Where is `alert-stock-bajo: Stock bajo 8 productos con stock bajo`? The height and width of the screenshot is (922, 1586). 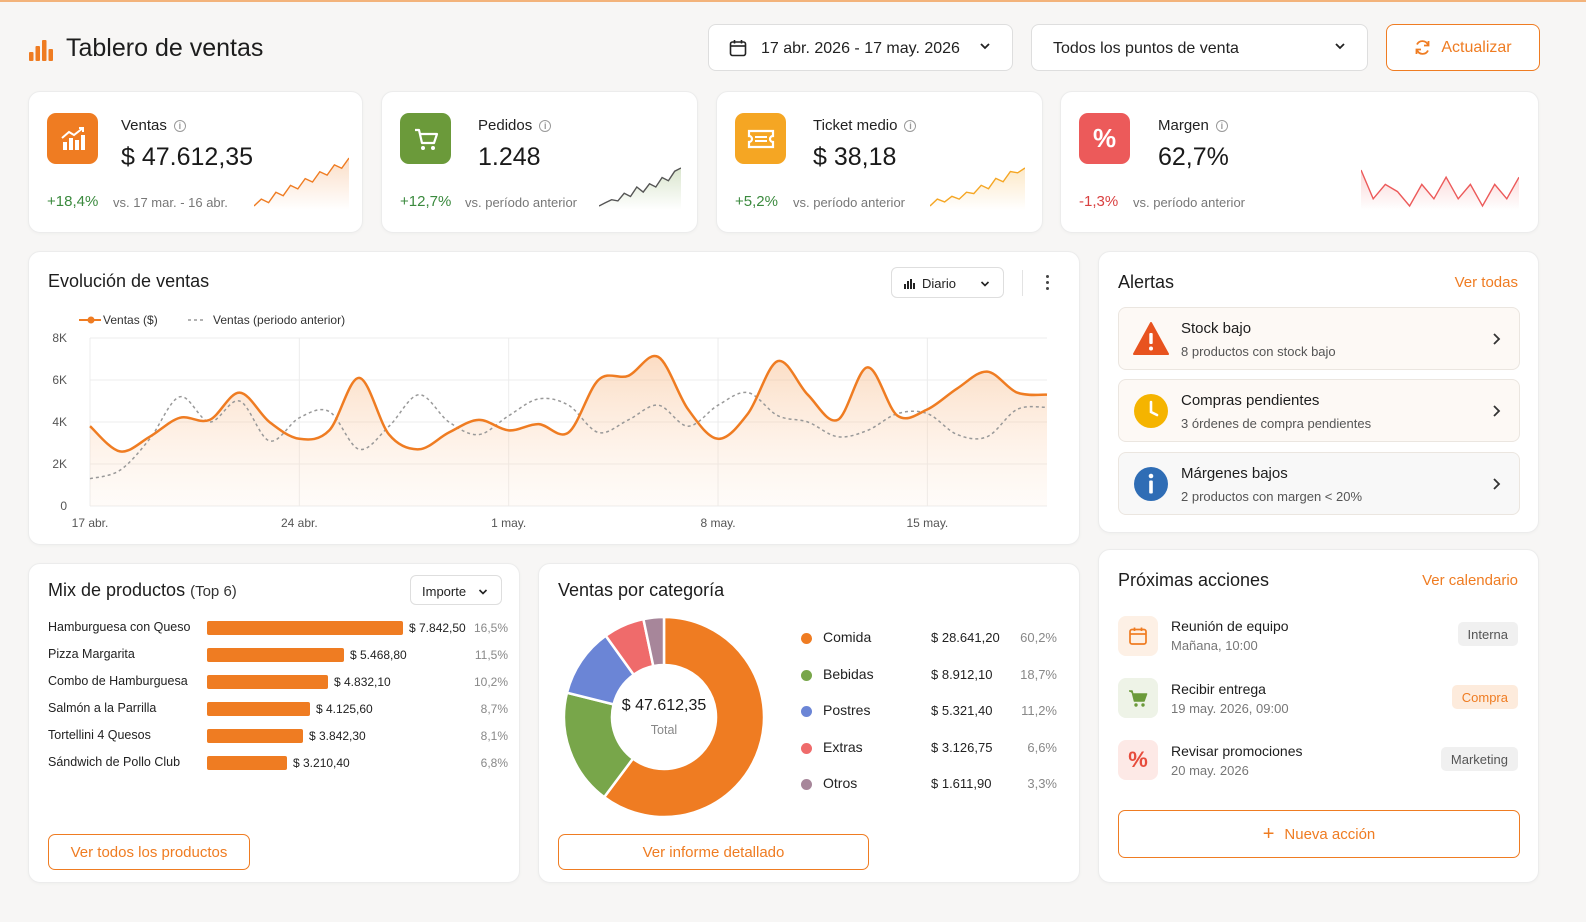 alert-stock-bajo: Stock bajo 8 productos con stock bajo is located at coordinates (1319, 338).